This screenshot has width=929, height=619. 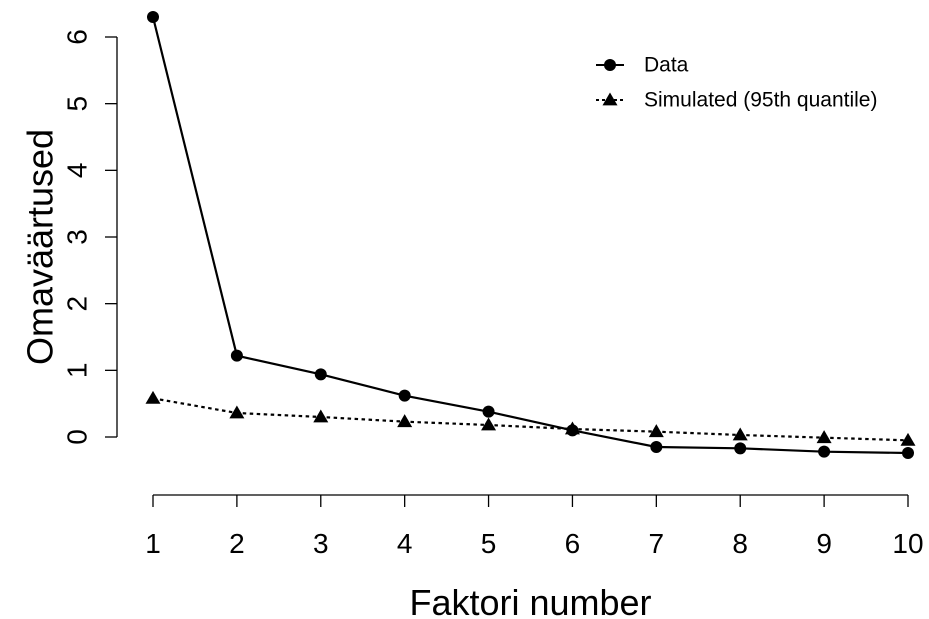 What do you see at coordinates (405, 543) in the screenshot?
I see `x-tick-label: 4` at bounding box center [405, 543].